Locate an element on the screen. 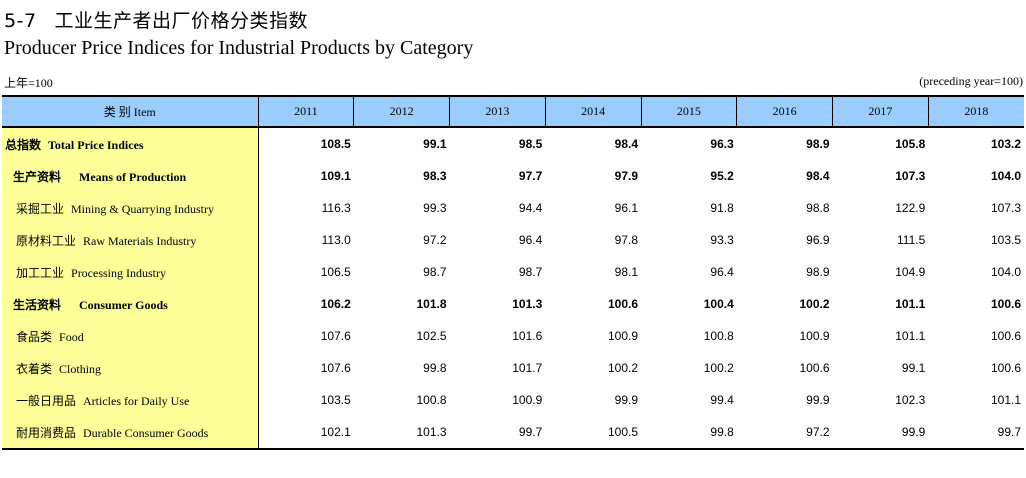  header-year: 2015 is located at coordinates (688, 111).